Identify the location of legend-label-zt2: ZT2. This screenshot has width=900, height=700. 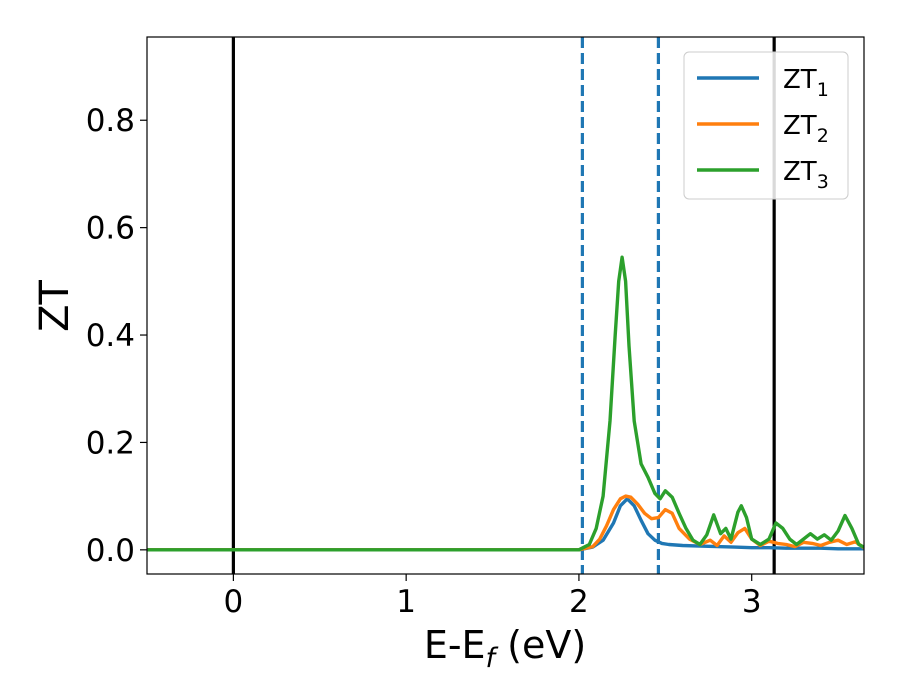
(806, 129).